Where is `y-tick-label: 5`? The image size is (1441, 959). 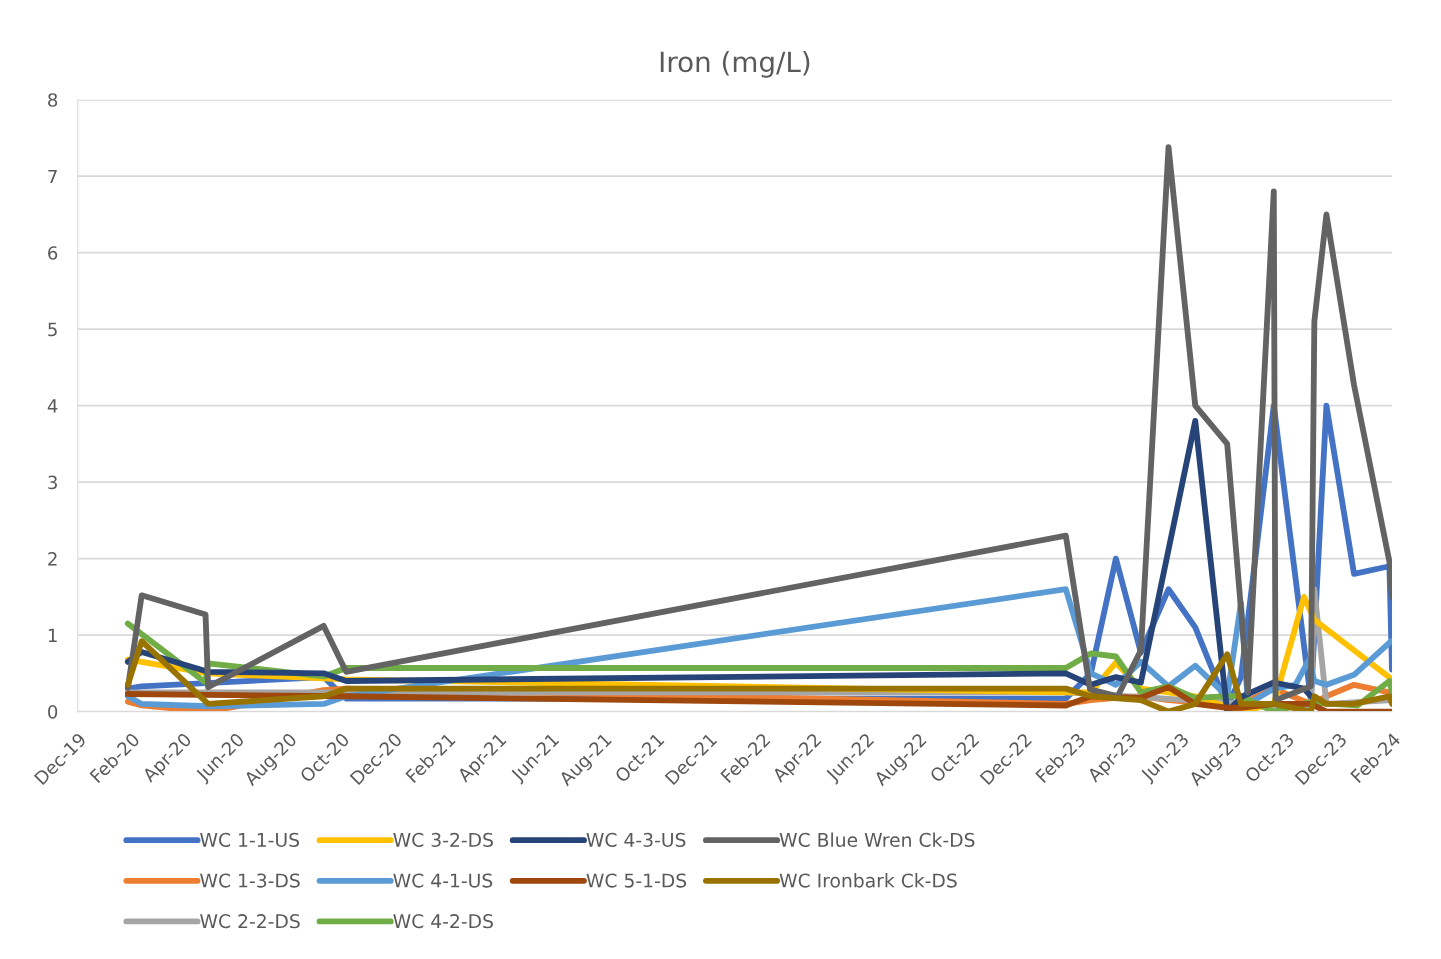 y-tick-label: 5 is located at coordinates (52, 329).